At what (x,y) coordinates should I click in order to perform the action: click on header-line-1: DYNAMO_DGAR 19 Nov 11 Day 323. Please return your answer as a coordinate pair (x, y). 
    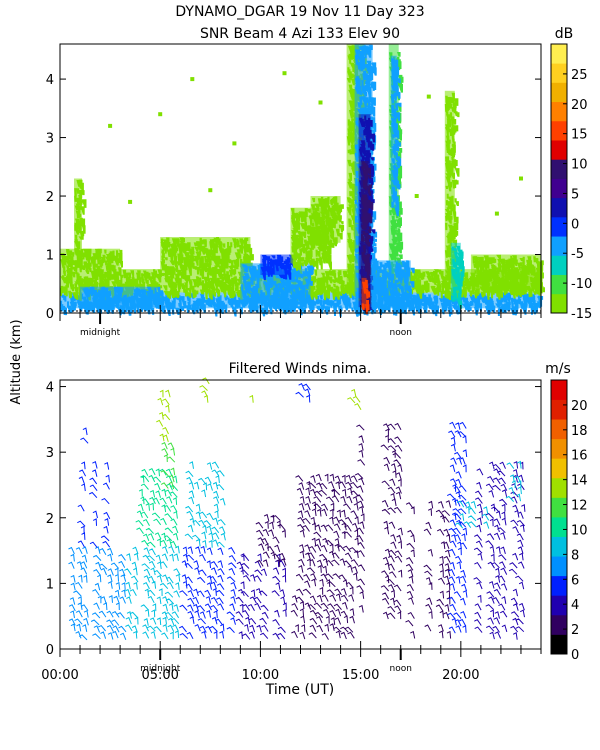
    Looking at the image, I should click on (299, 12).